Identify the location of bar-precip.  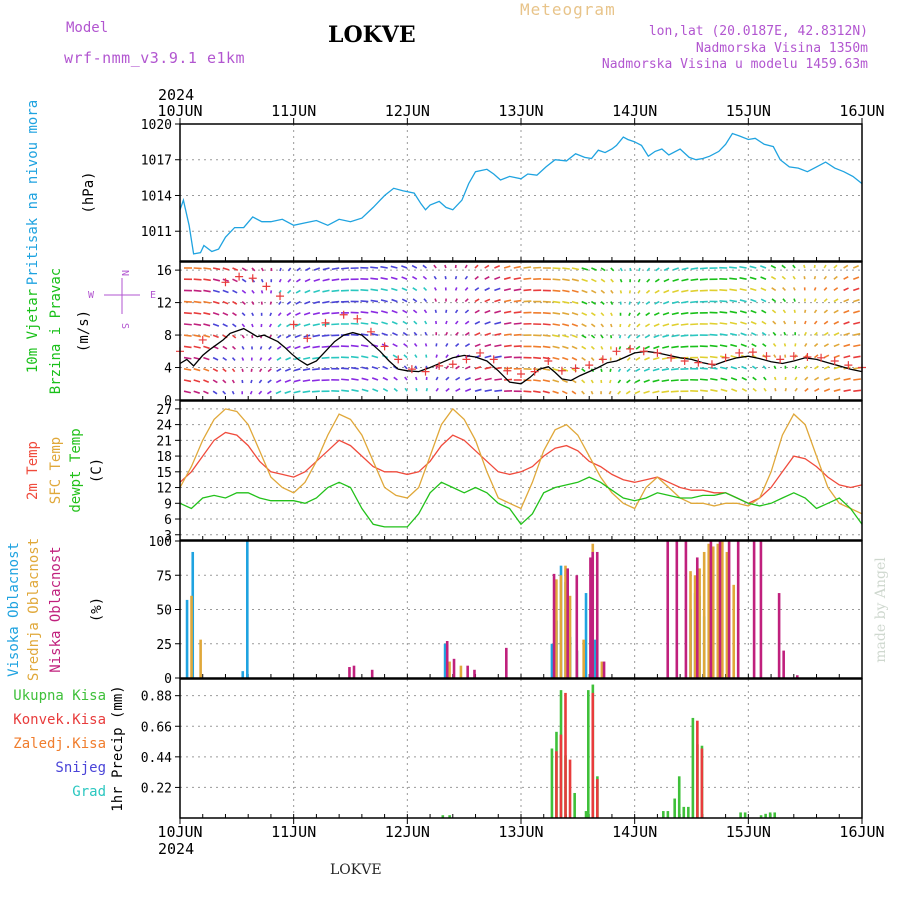
(684, 812).